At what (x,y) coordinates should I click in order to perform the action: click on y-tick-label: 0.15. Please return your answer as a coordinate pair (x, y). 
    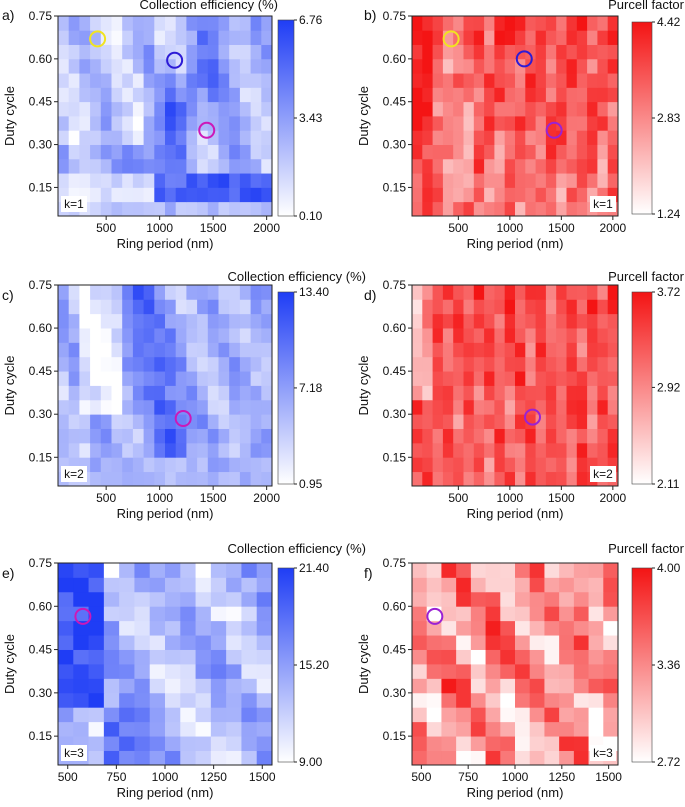
    Looking at the image, I should click on (395, 187).